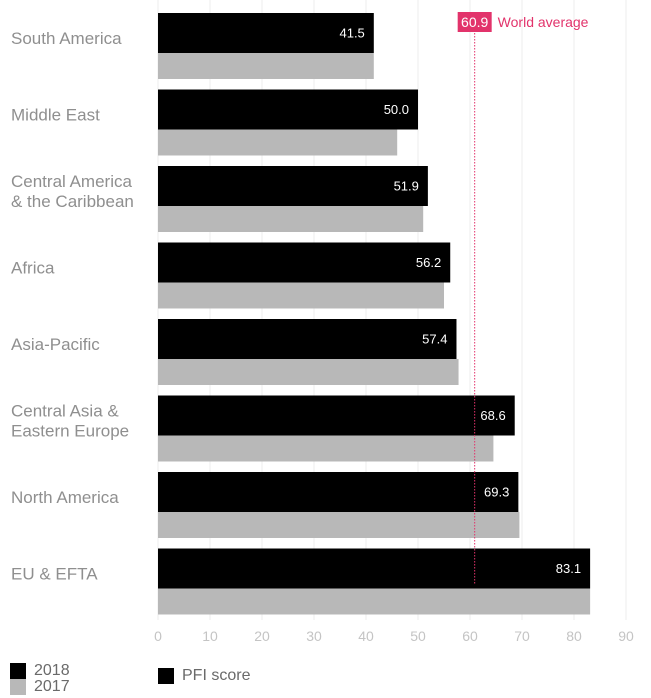  I want to click on x-tick-label: 40, so click(366, 636).